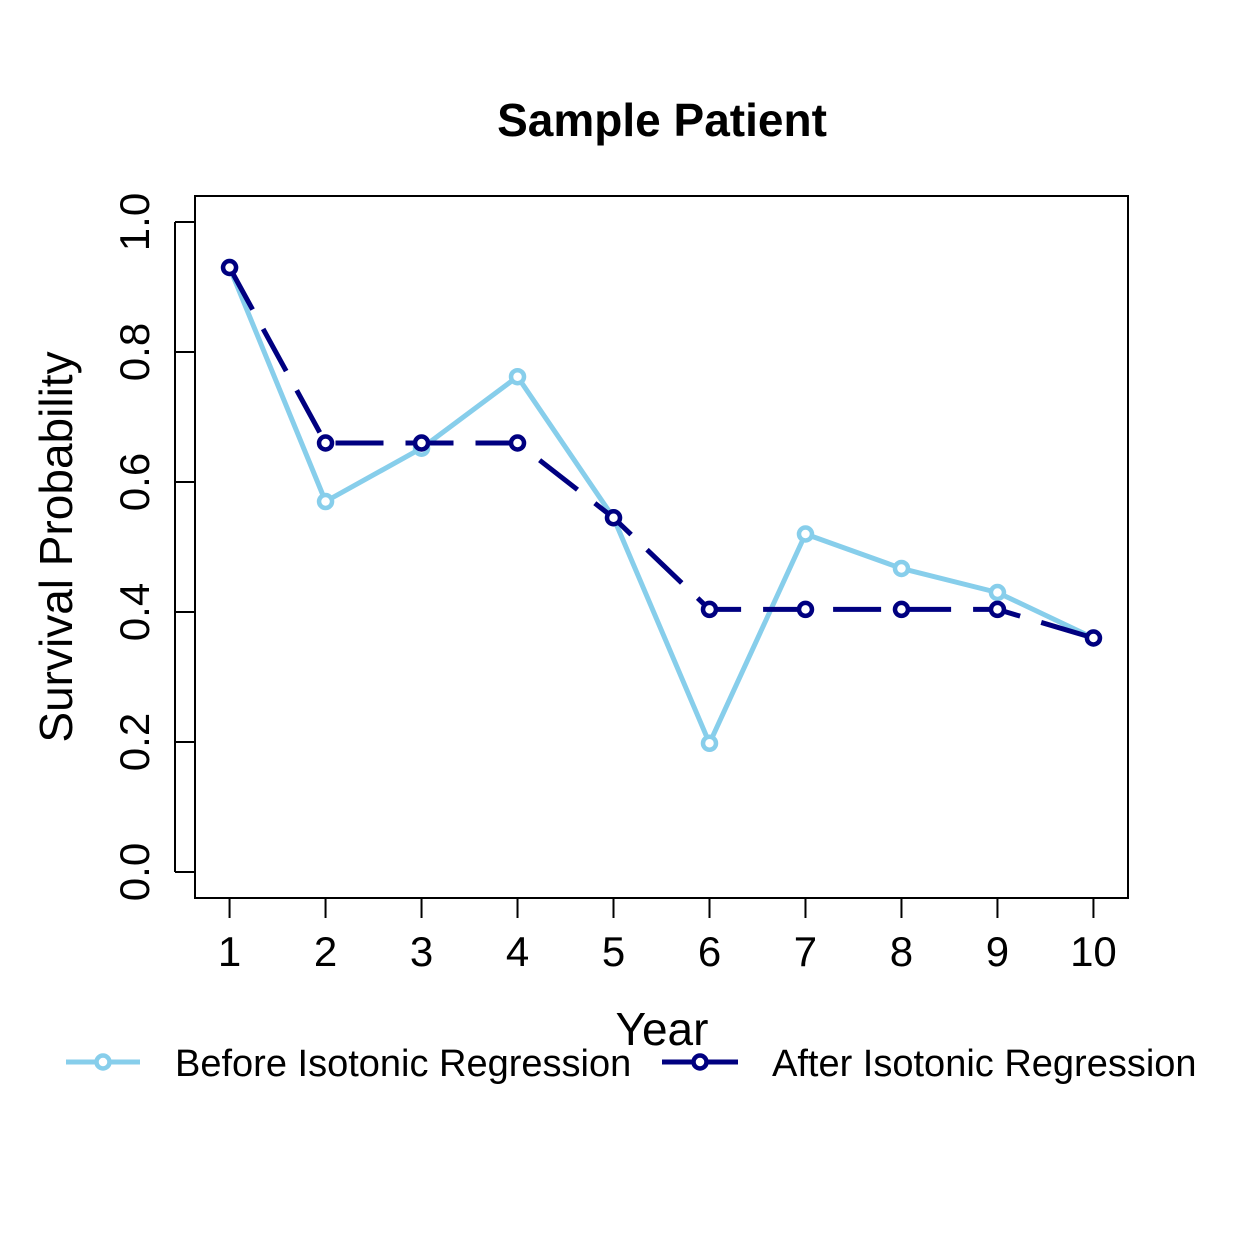 This screenshot has width=1248, height=1248. What do you see at coordinates (153, 547) in the screenshot?
I see `y-axis: 0.0 0.2 0.4 0.6 0.8 1.0` at bounding box center [153, 547].